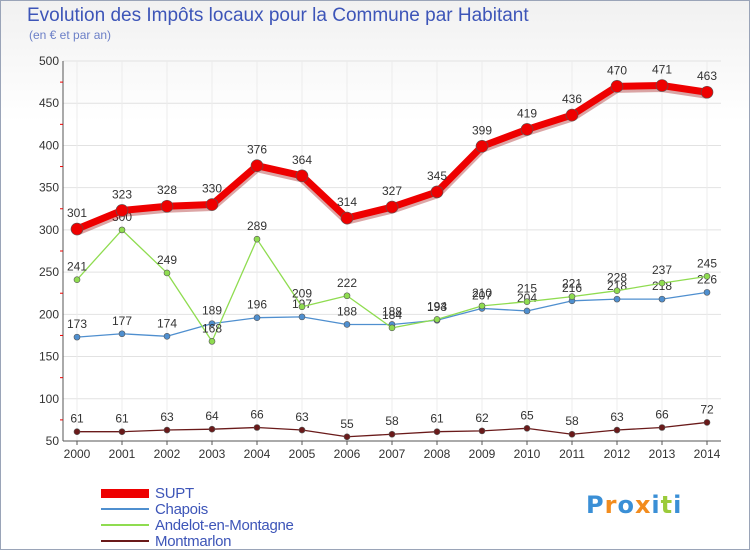 The height and width of the screenshot is (550, 750). Describe the element at coordinates (49, 357) in the screenshot. I see `y-tick-label: 150` at that location.